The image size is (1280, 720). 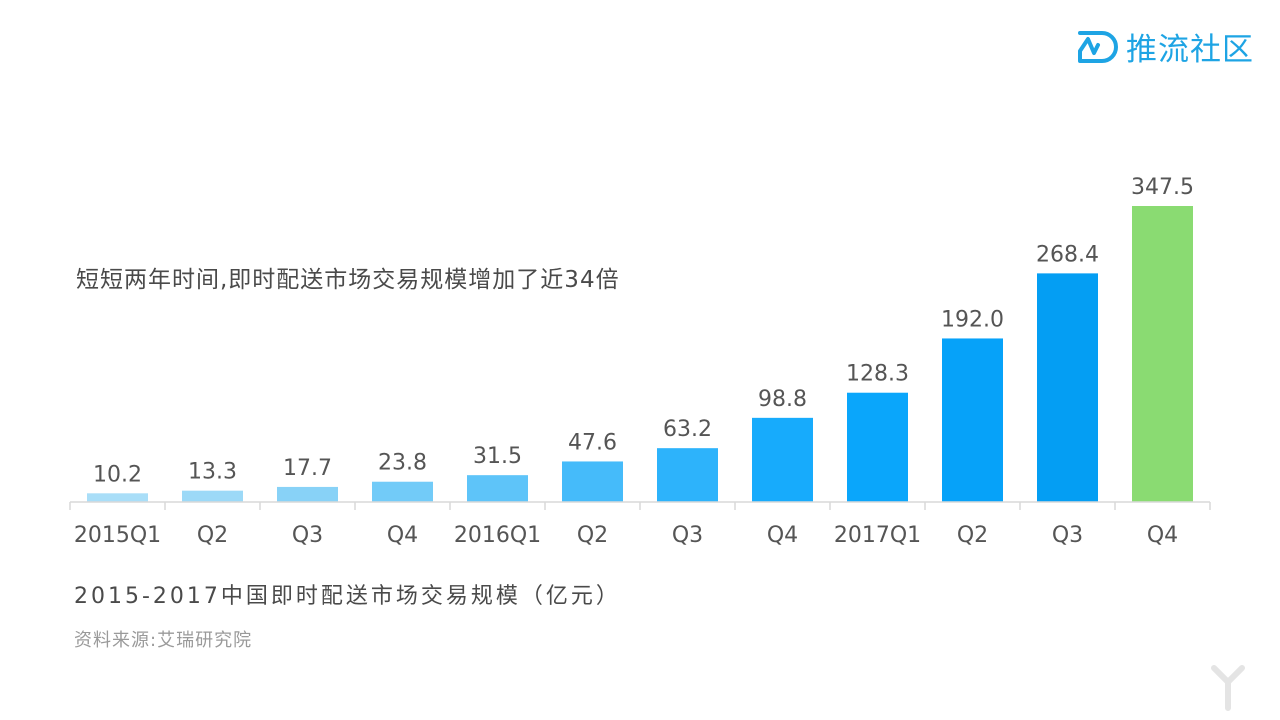 I want to click on bar-value-label: 31.5, so click(x=497, y=456).